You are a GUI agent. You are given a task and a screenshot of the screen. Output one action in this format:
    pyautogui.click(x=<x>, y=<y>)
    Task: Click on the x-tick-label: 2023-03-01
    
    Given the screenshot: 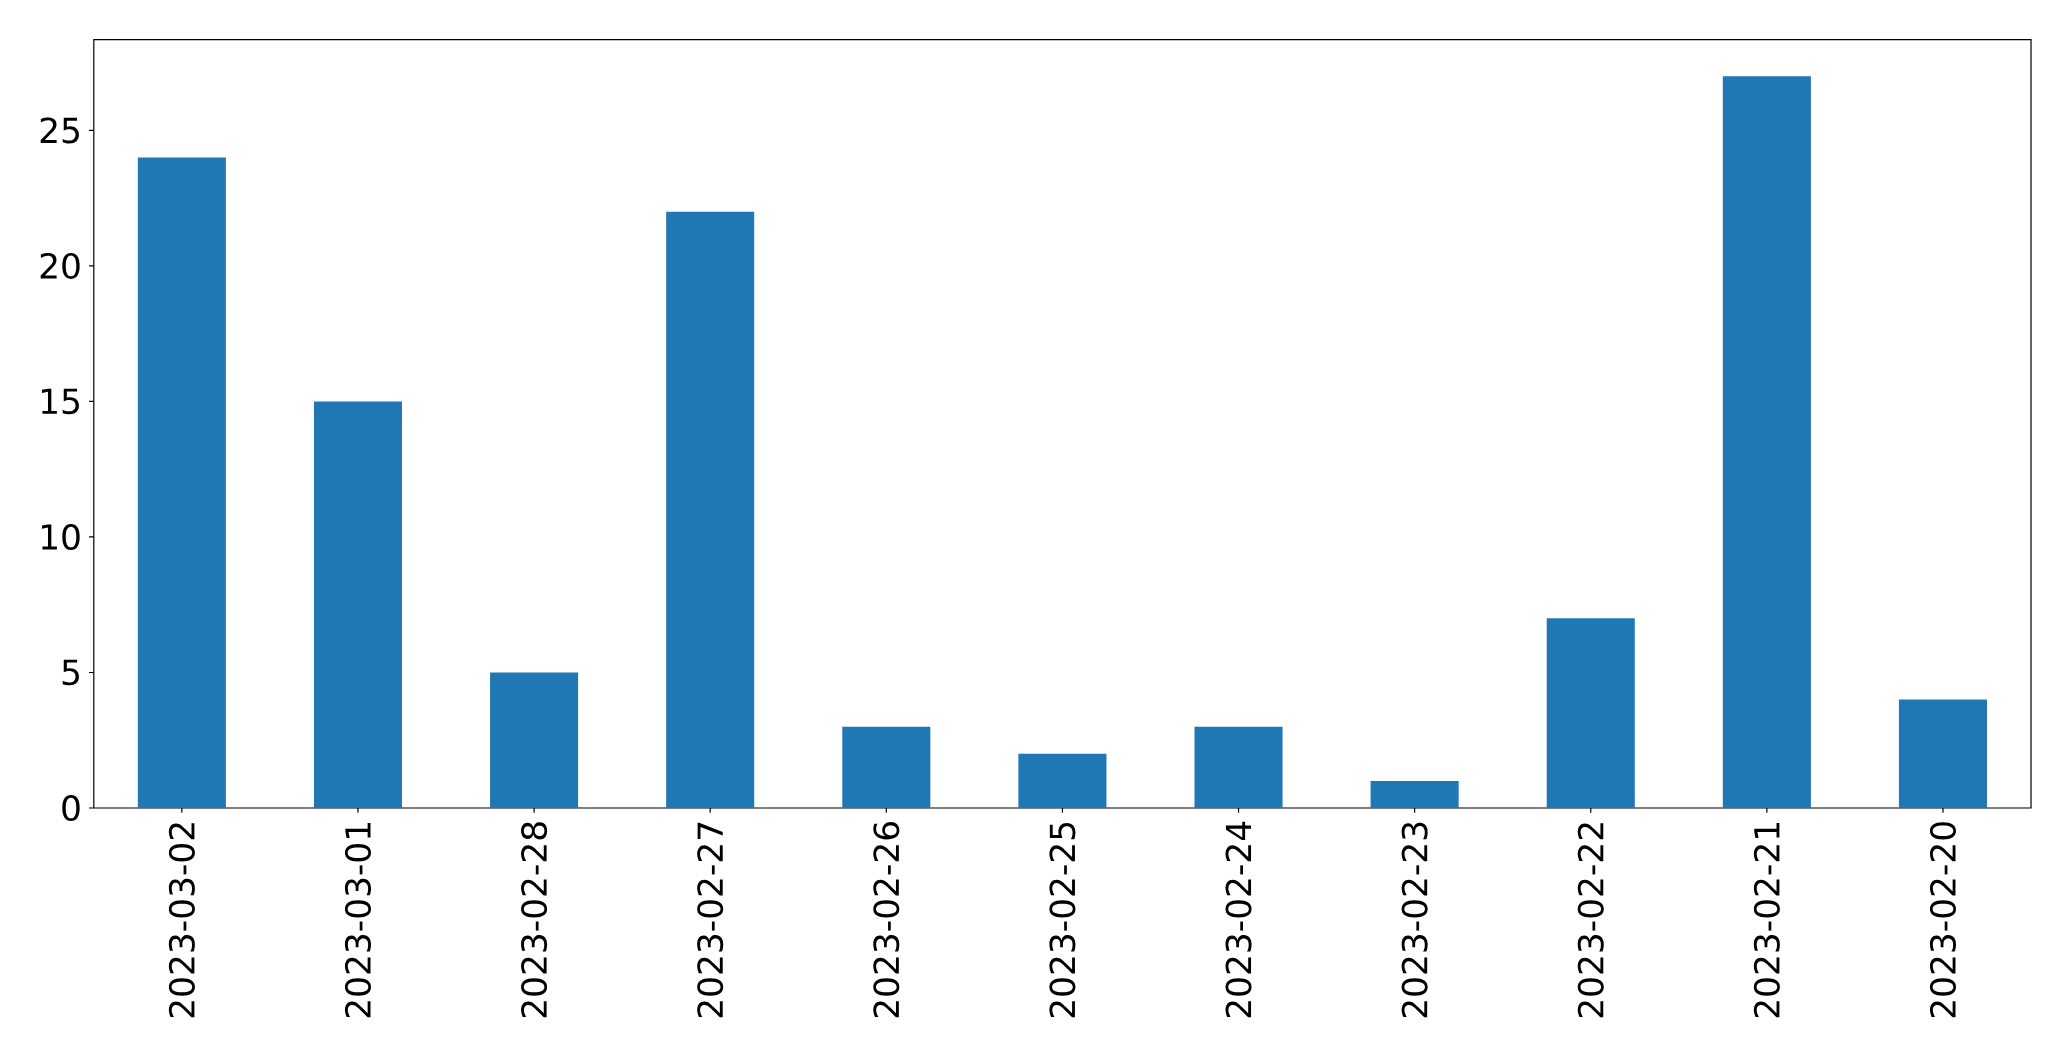 What is the action you would take?
    pyautogui.click(x=357, y=920)
    